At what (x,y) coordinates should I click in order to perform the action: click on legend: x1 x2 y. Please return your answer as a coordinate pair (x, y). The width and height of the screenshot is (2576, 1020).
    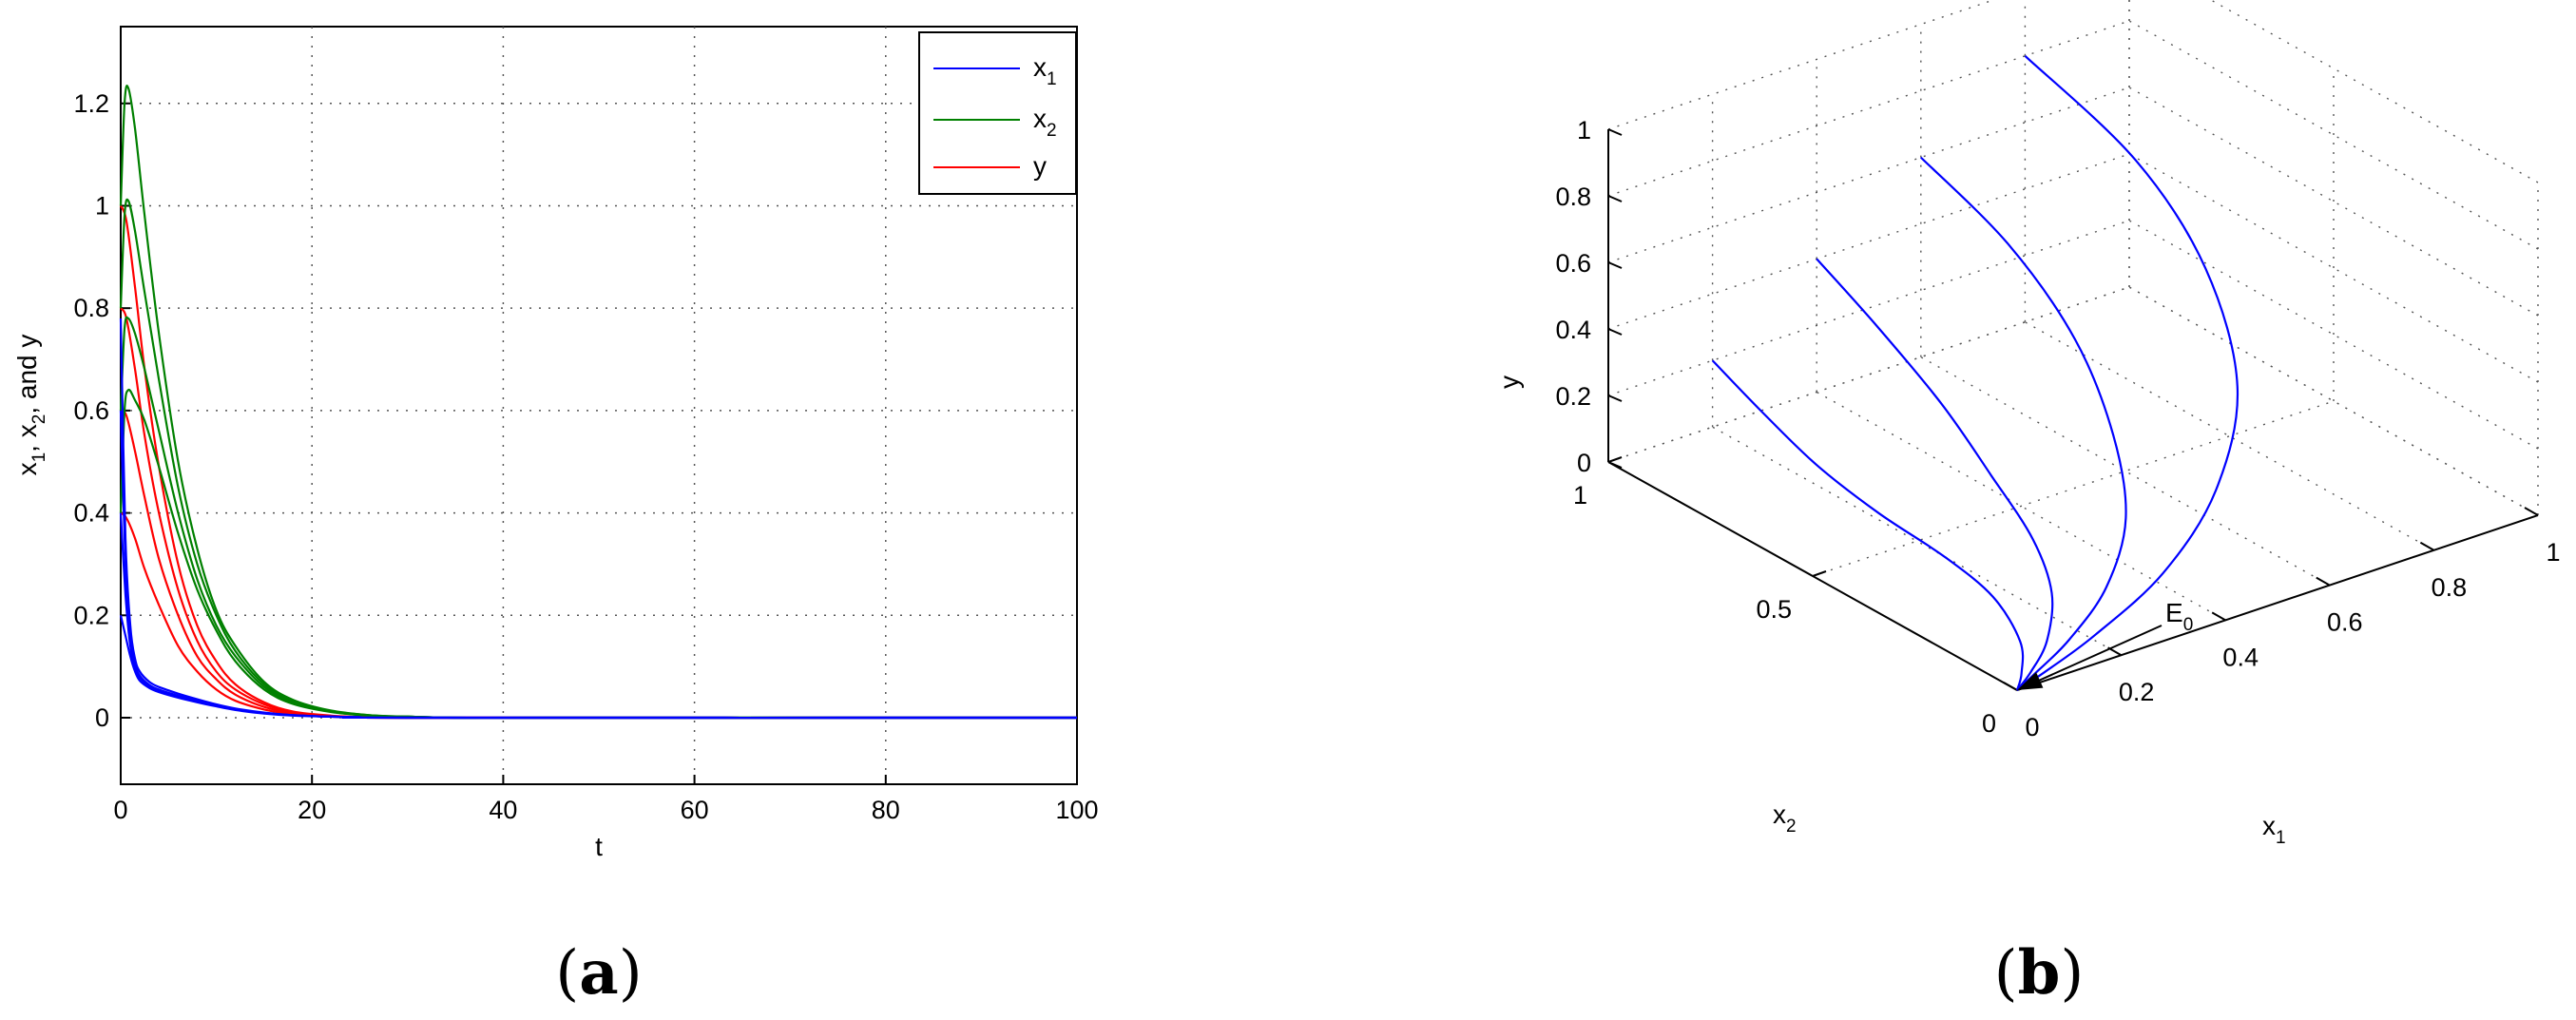
    Looking at the image, I should click on (997, 113).